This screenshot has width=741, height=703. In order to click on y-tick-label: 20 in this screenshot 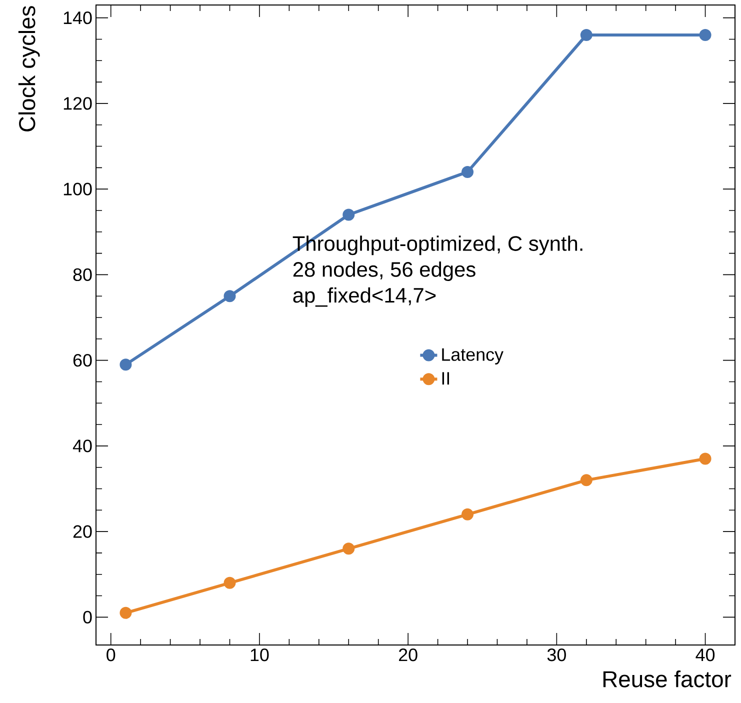, I will do `click(82, 531)`.